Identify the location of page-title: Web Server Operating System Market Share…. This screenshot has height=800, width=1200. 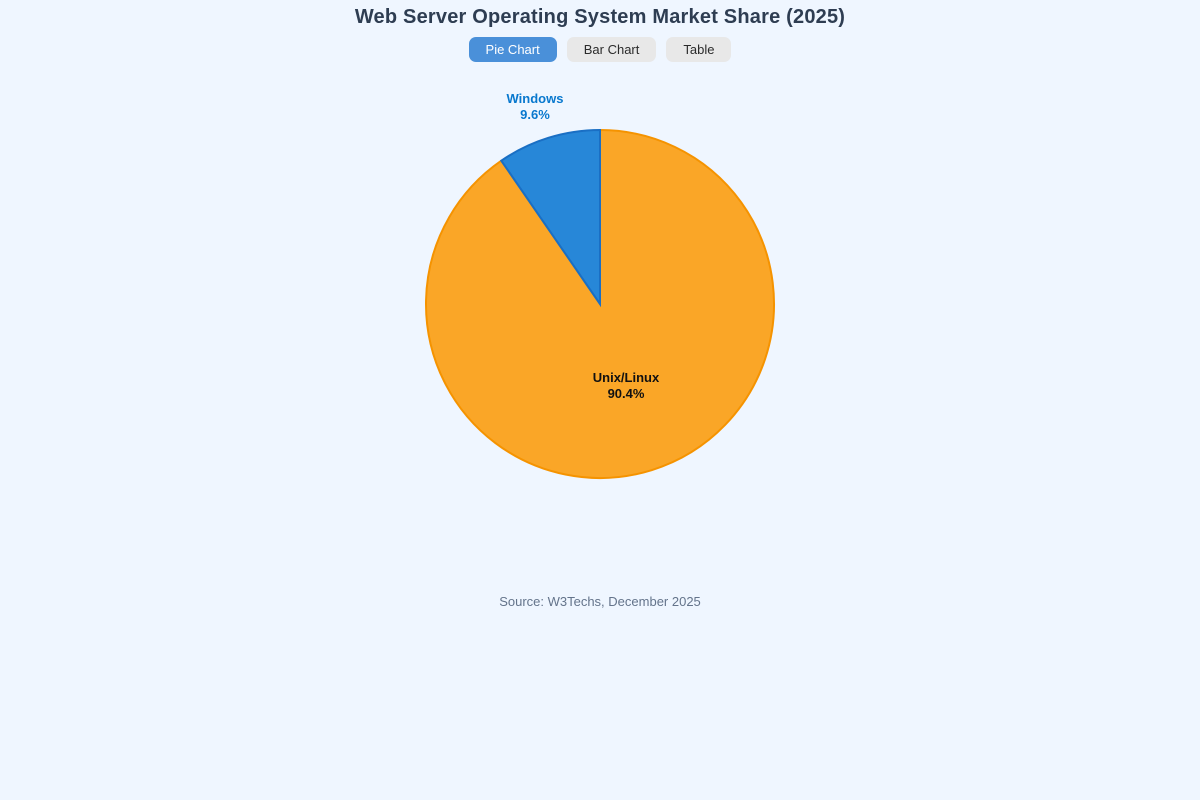
(600, 17).